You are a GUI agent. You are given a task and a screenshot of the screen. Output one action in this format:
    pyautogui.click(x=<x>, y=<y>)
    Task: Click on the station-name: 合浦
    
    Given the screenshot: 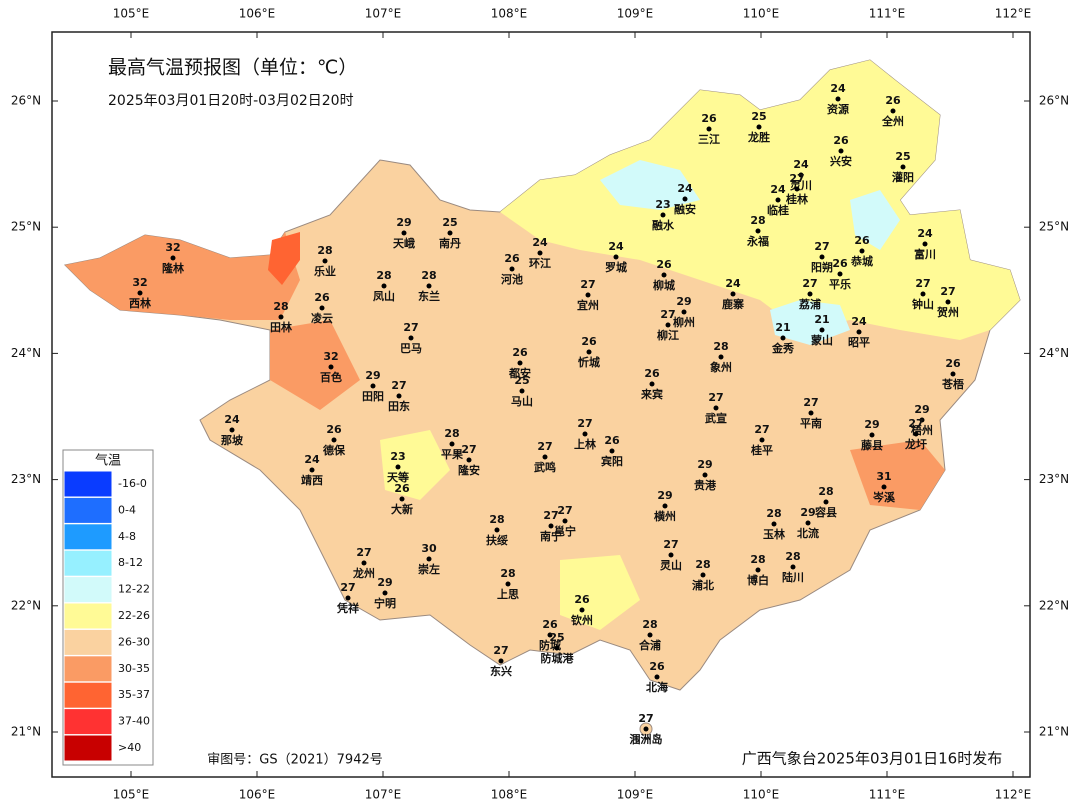 What is the action you would take?
    pyautogui.click(x=650, y=645)
    